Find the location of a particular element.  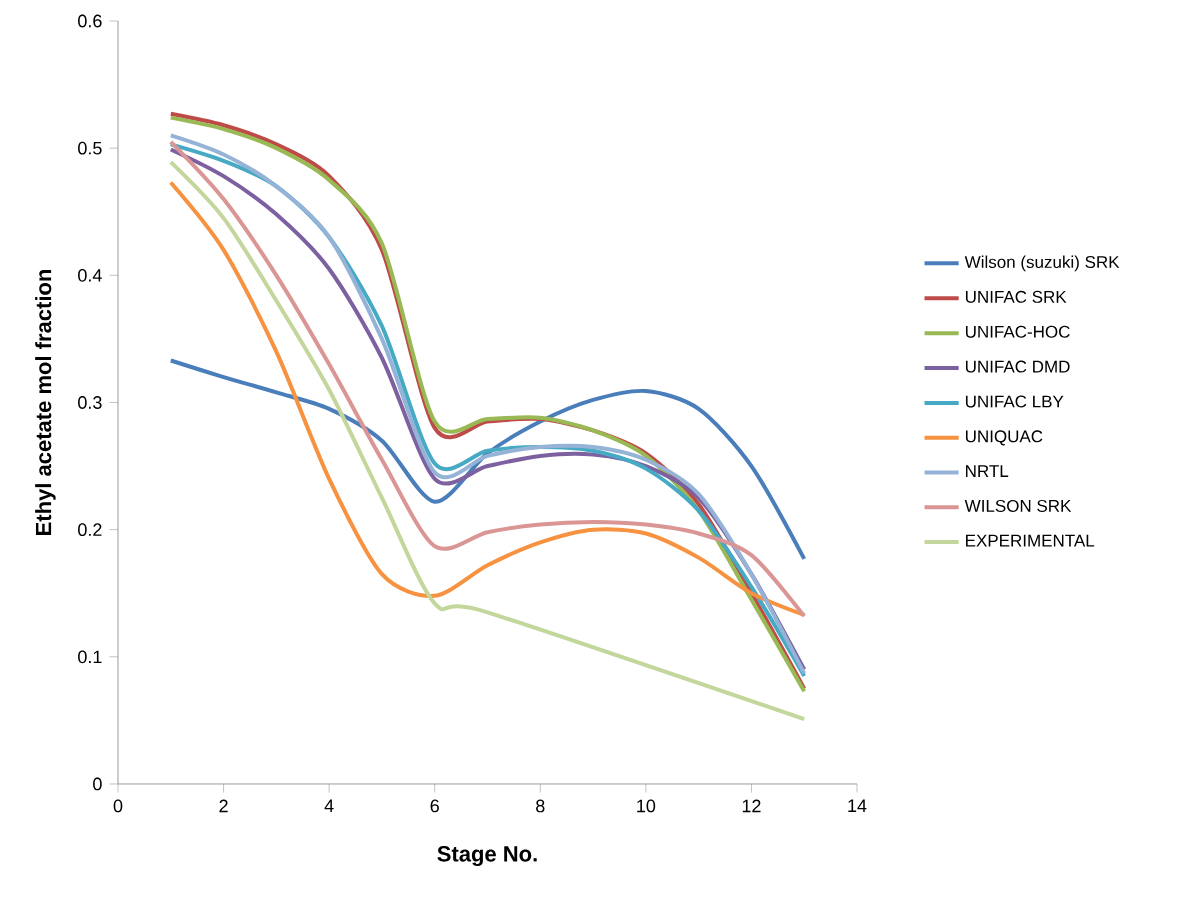

y-tick-label: 0.6 is located at coordinates (90, 21).